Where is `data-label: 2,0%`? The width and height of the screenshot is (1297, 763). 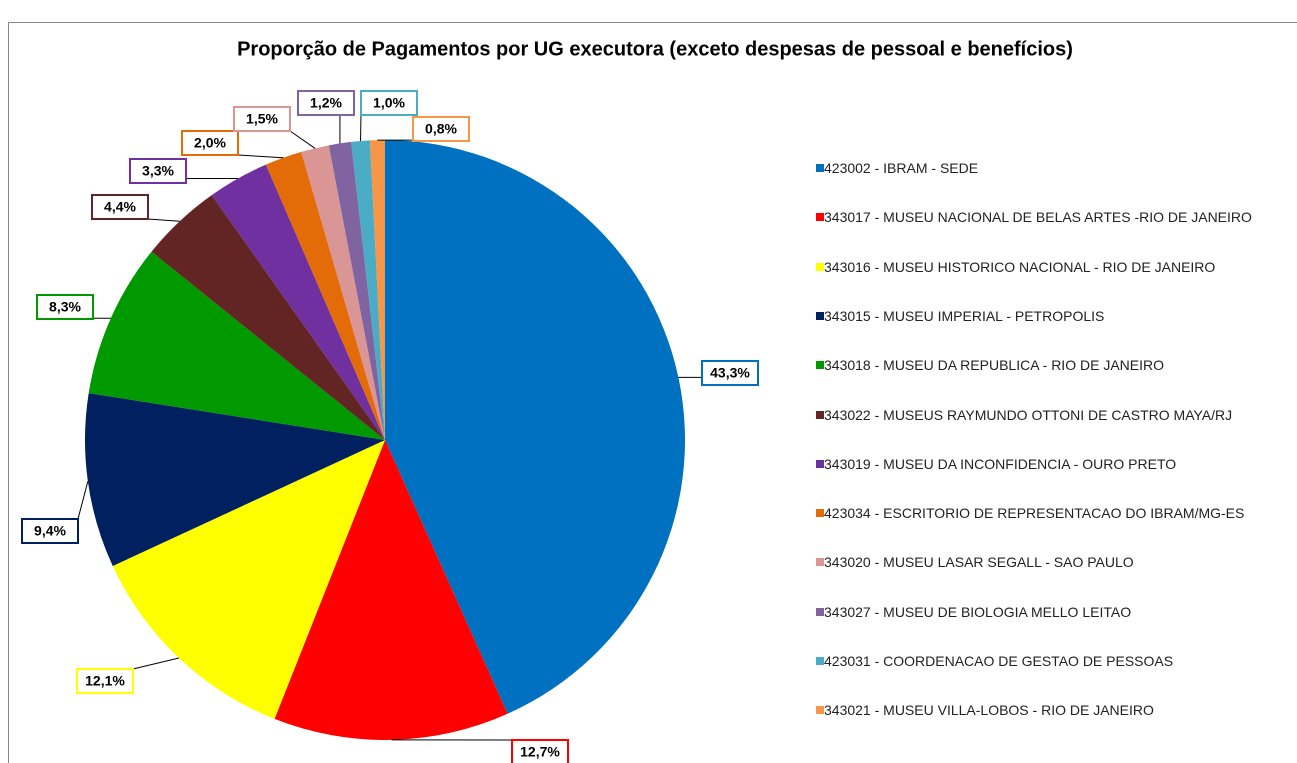
data-label: 2,0% is located at coordinates (210, 143).